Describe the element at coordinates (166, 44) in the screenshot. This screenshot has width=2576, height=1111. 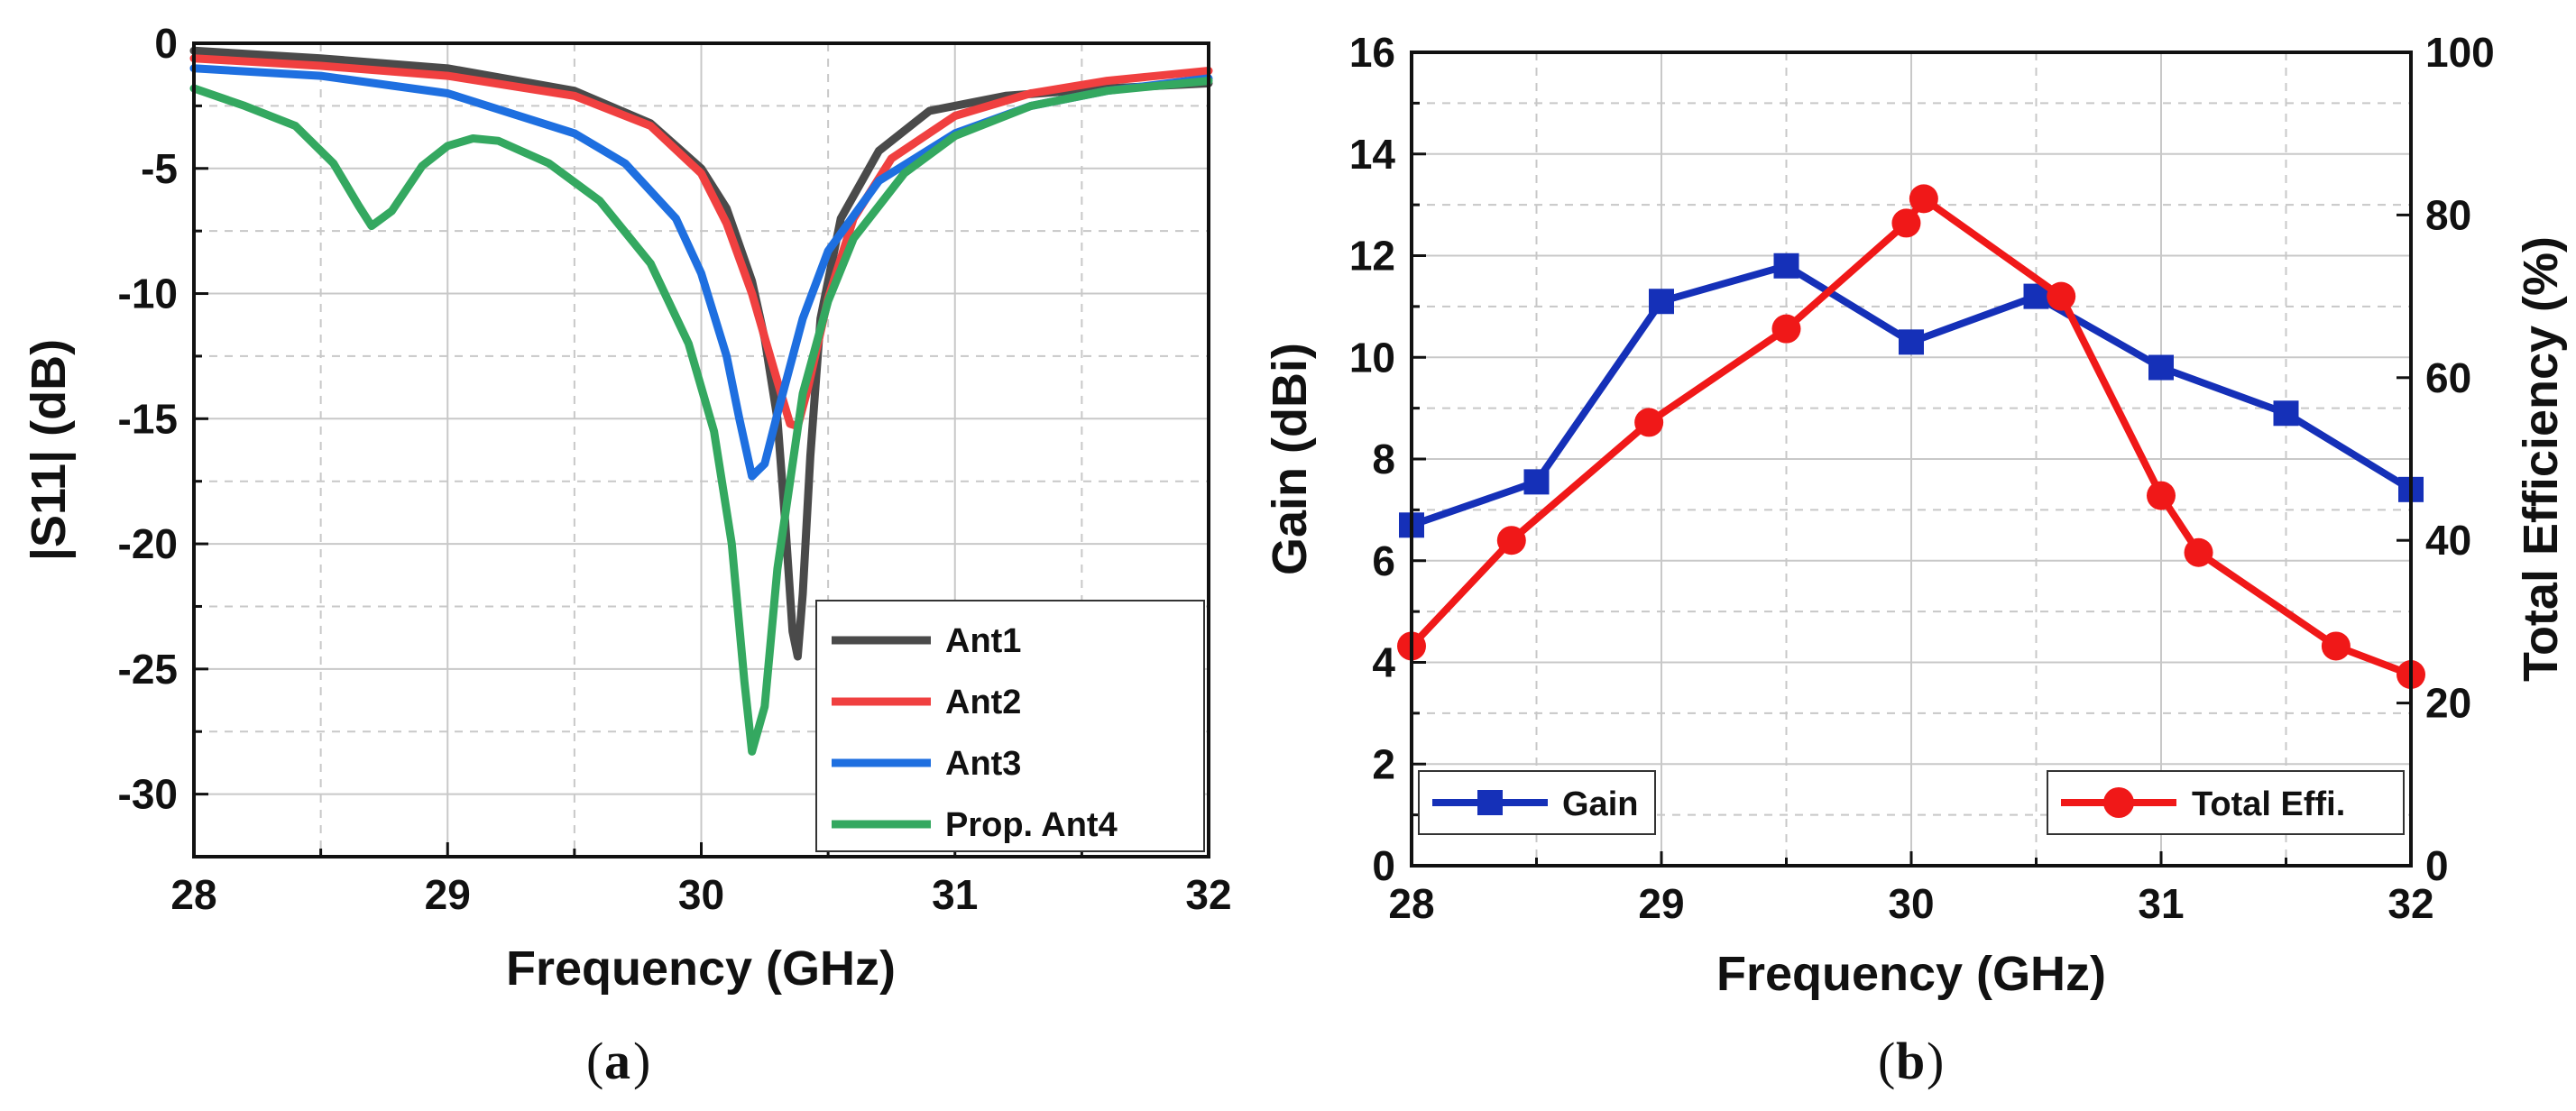
I see `panel-a-y-tick-label: 0` at that location.